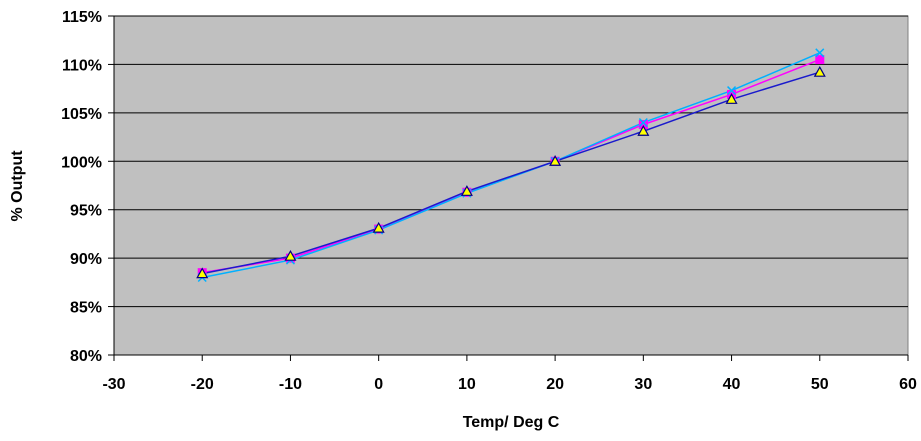 The width and height of the screenshot is (921, 441). Describe the element at coordinates (86, 211) in the screenshot. I see `y-tick-label: 95%` at that location.